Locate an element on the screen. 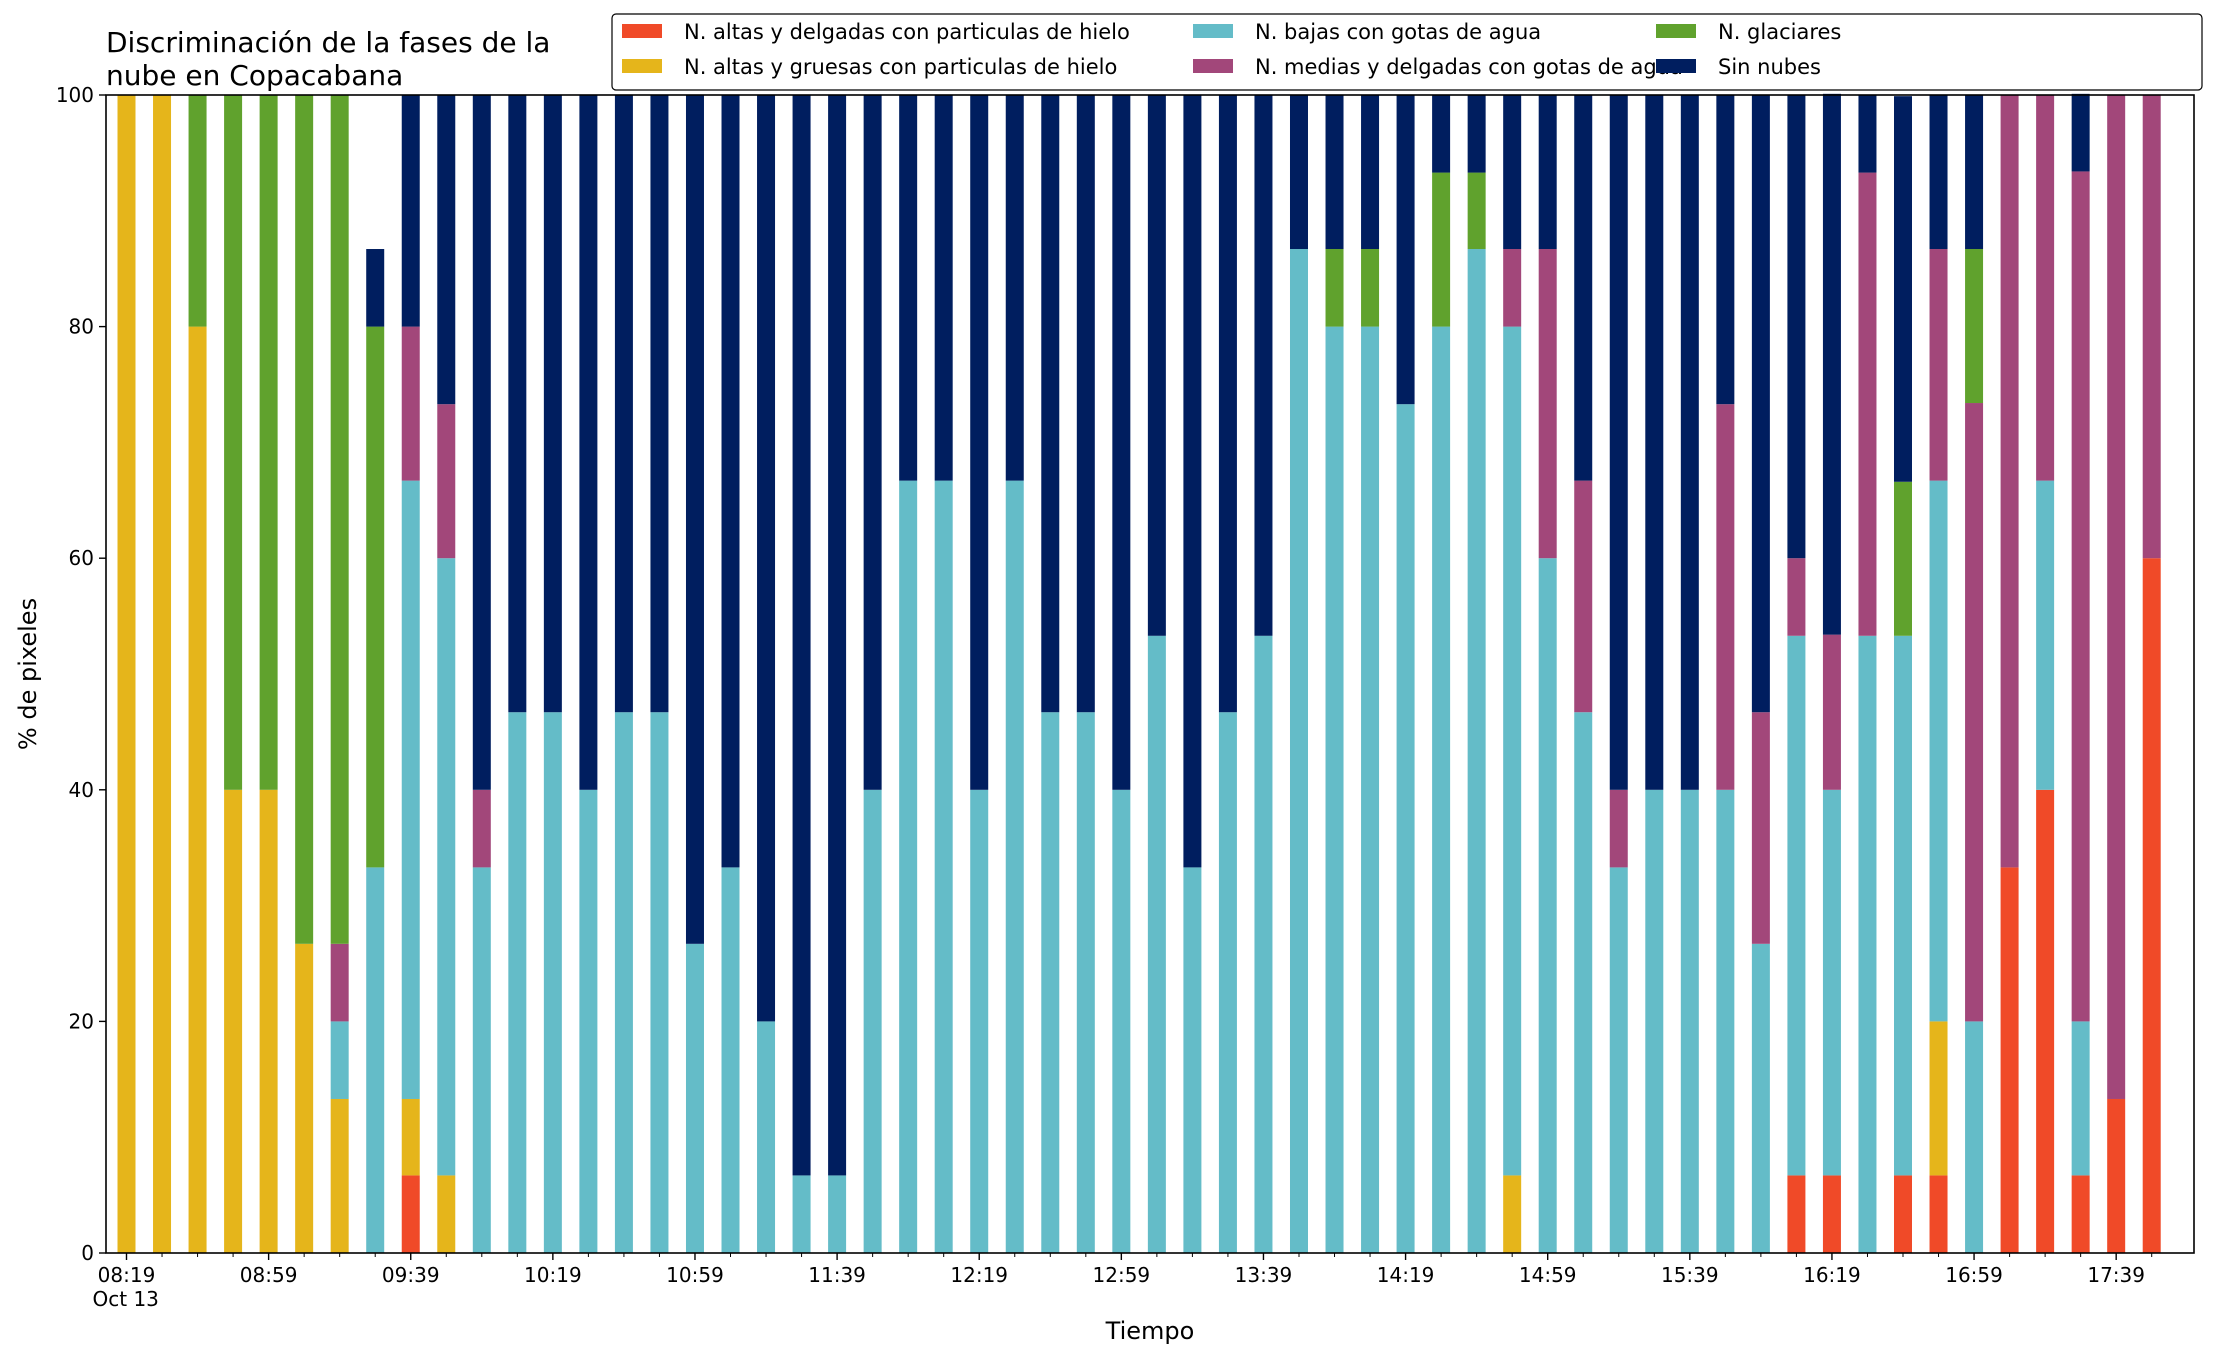 The width and height of the screenshot is (2216, 1355). y-tick-label: 0 is located at coordinates (87, 1253).